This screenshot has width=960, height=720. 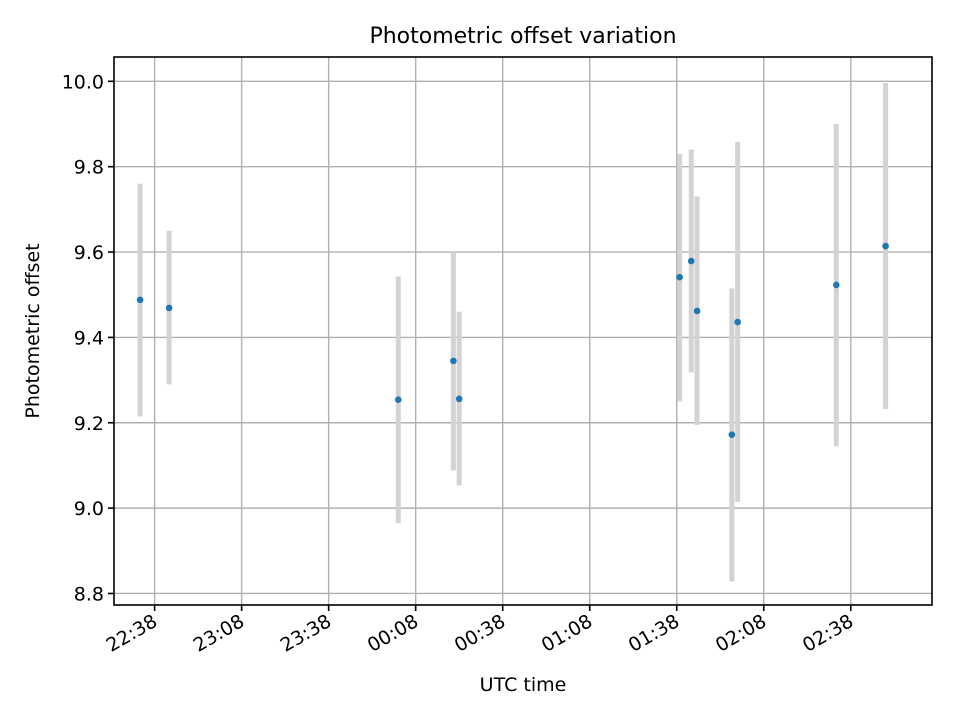 I want to click on y-tick-label: 9.4, so click(x=89, y=338).